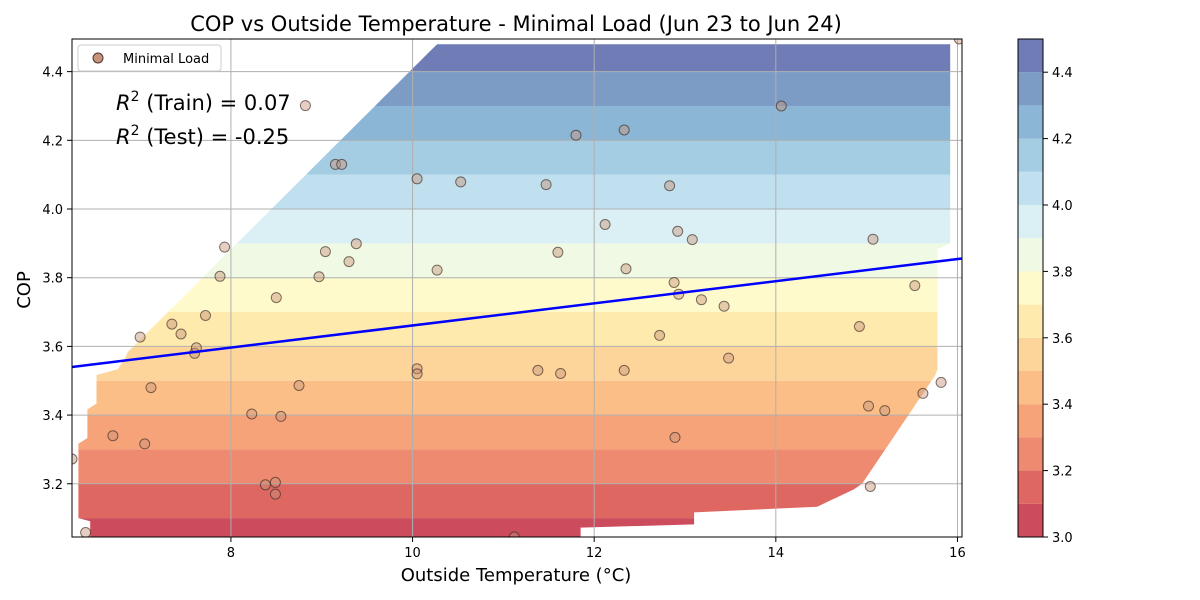  Describe the element at coordinates (52, 279) in the screenshot. I see `y-tick-label-3: 3.8` at that location.